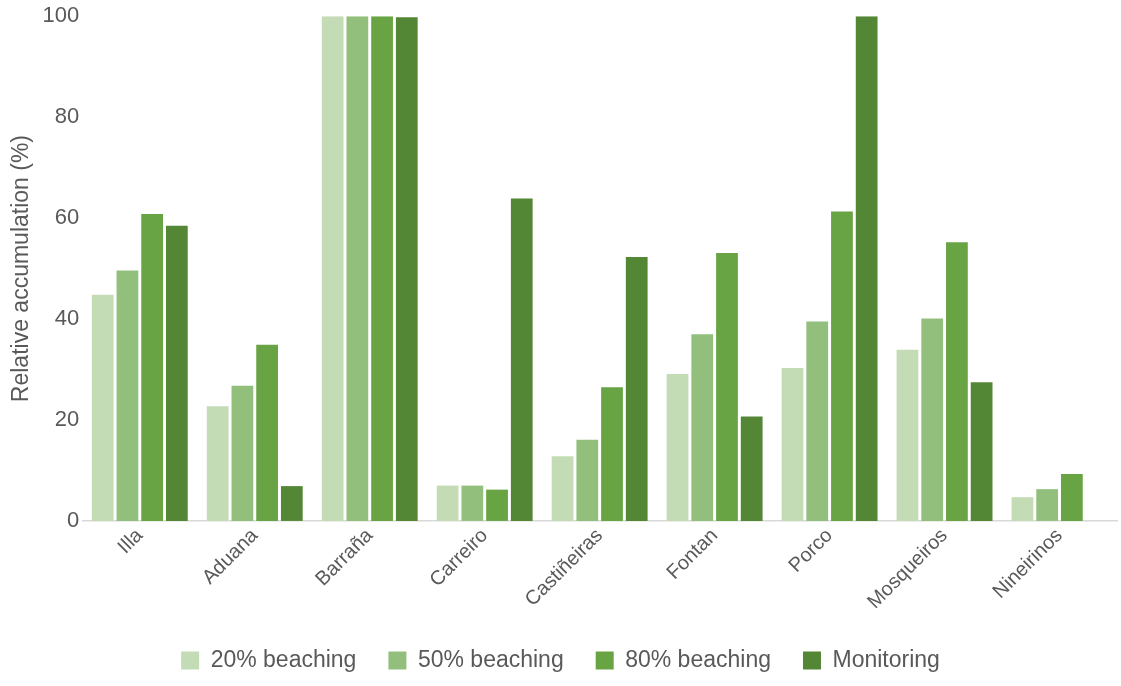  What do you see at coordinates (698, 658) in the screenshot?
I see `legend-label: 80% beaching` at bounding box center [698, 658].